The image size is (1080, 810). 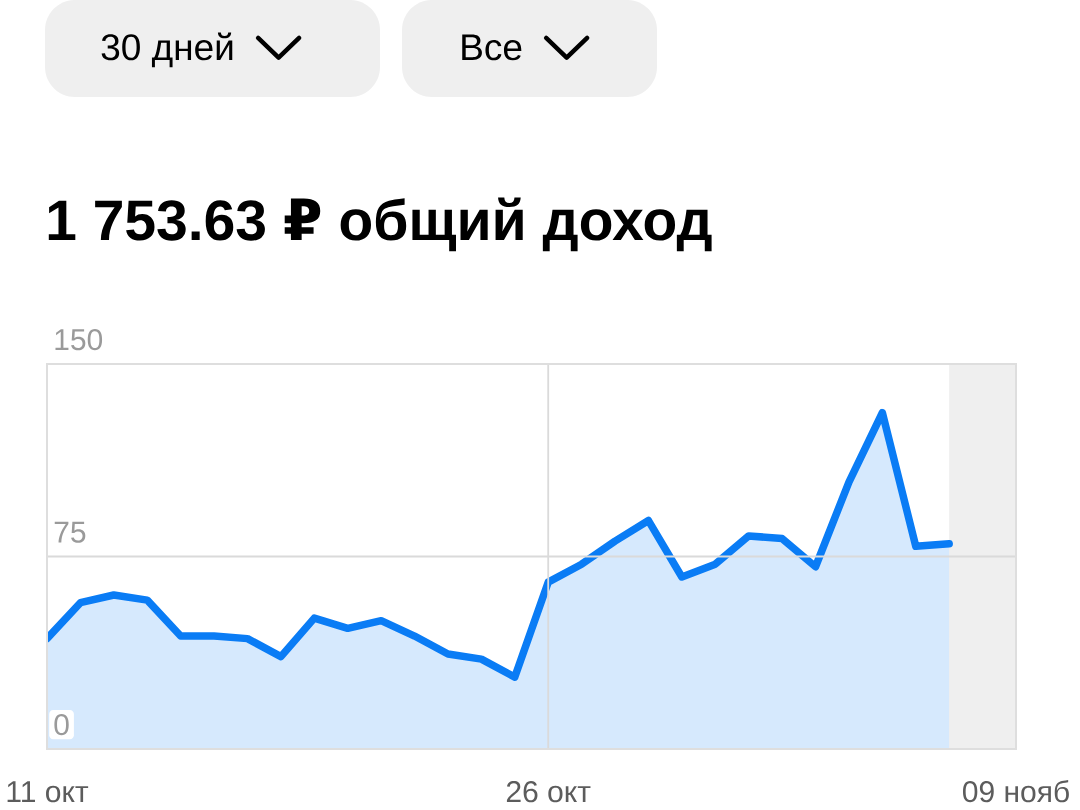 What do you see at coordinates (61, 725) in the screenshot?
I see `y-tick-label: 0` at bounding box center [61, 725].